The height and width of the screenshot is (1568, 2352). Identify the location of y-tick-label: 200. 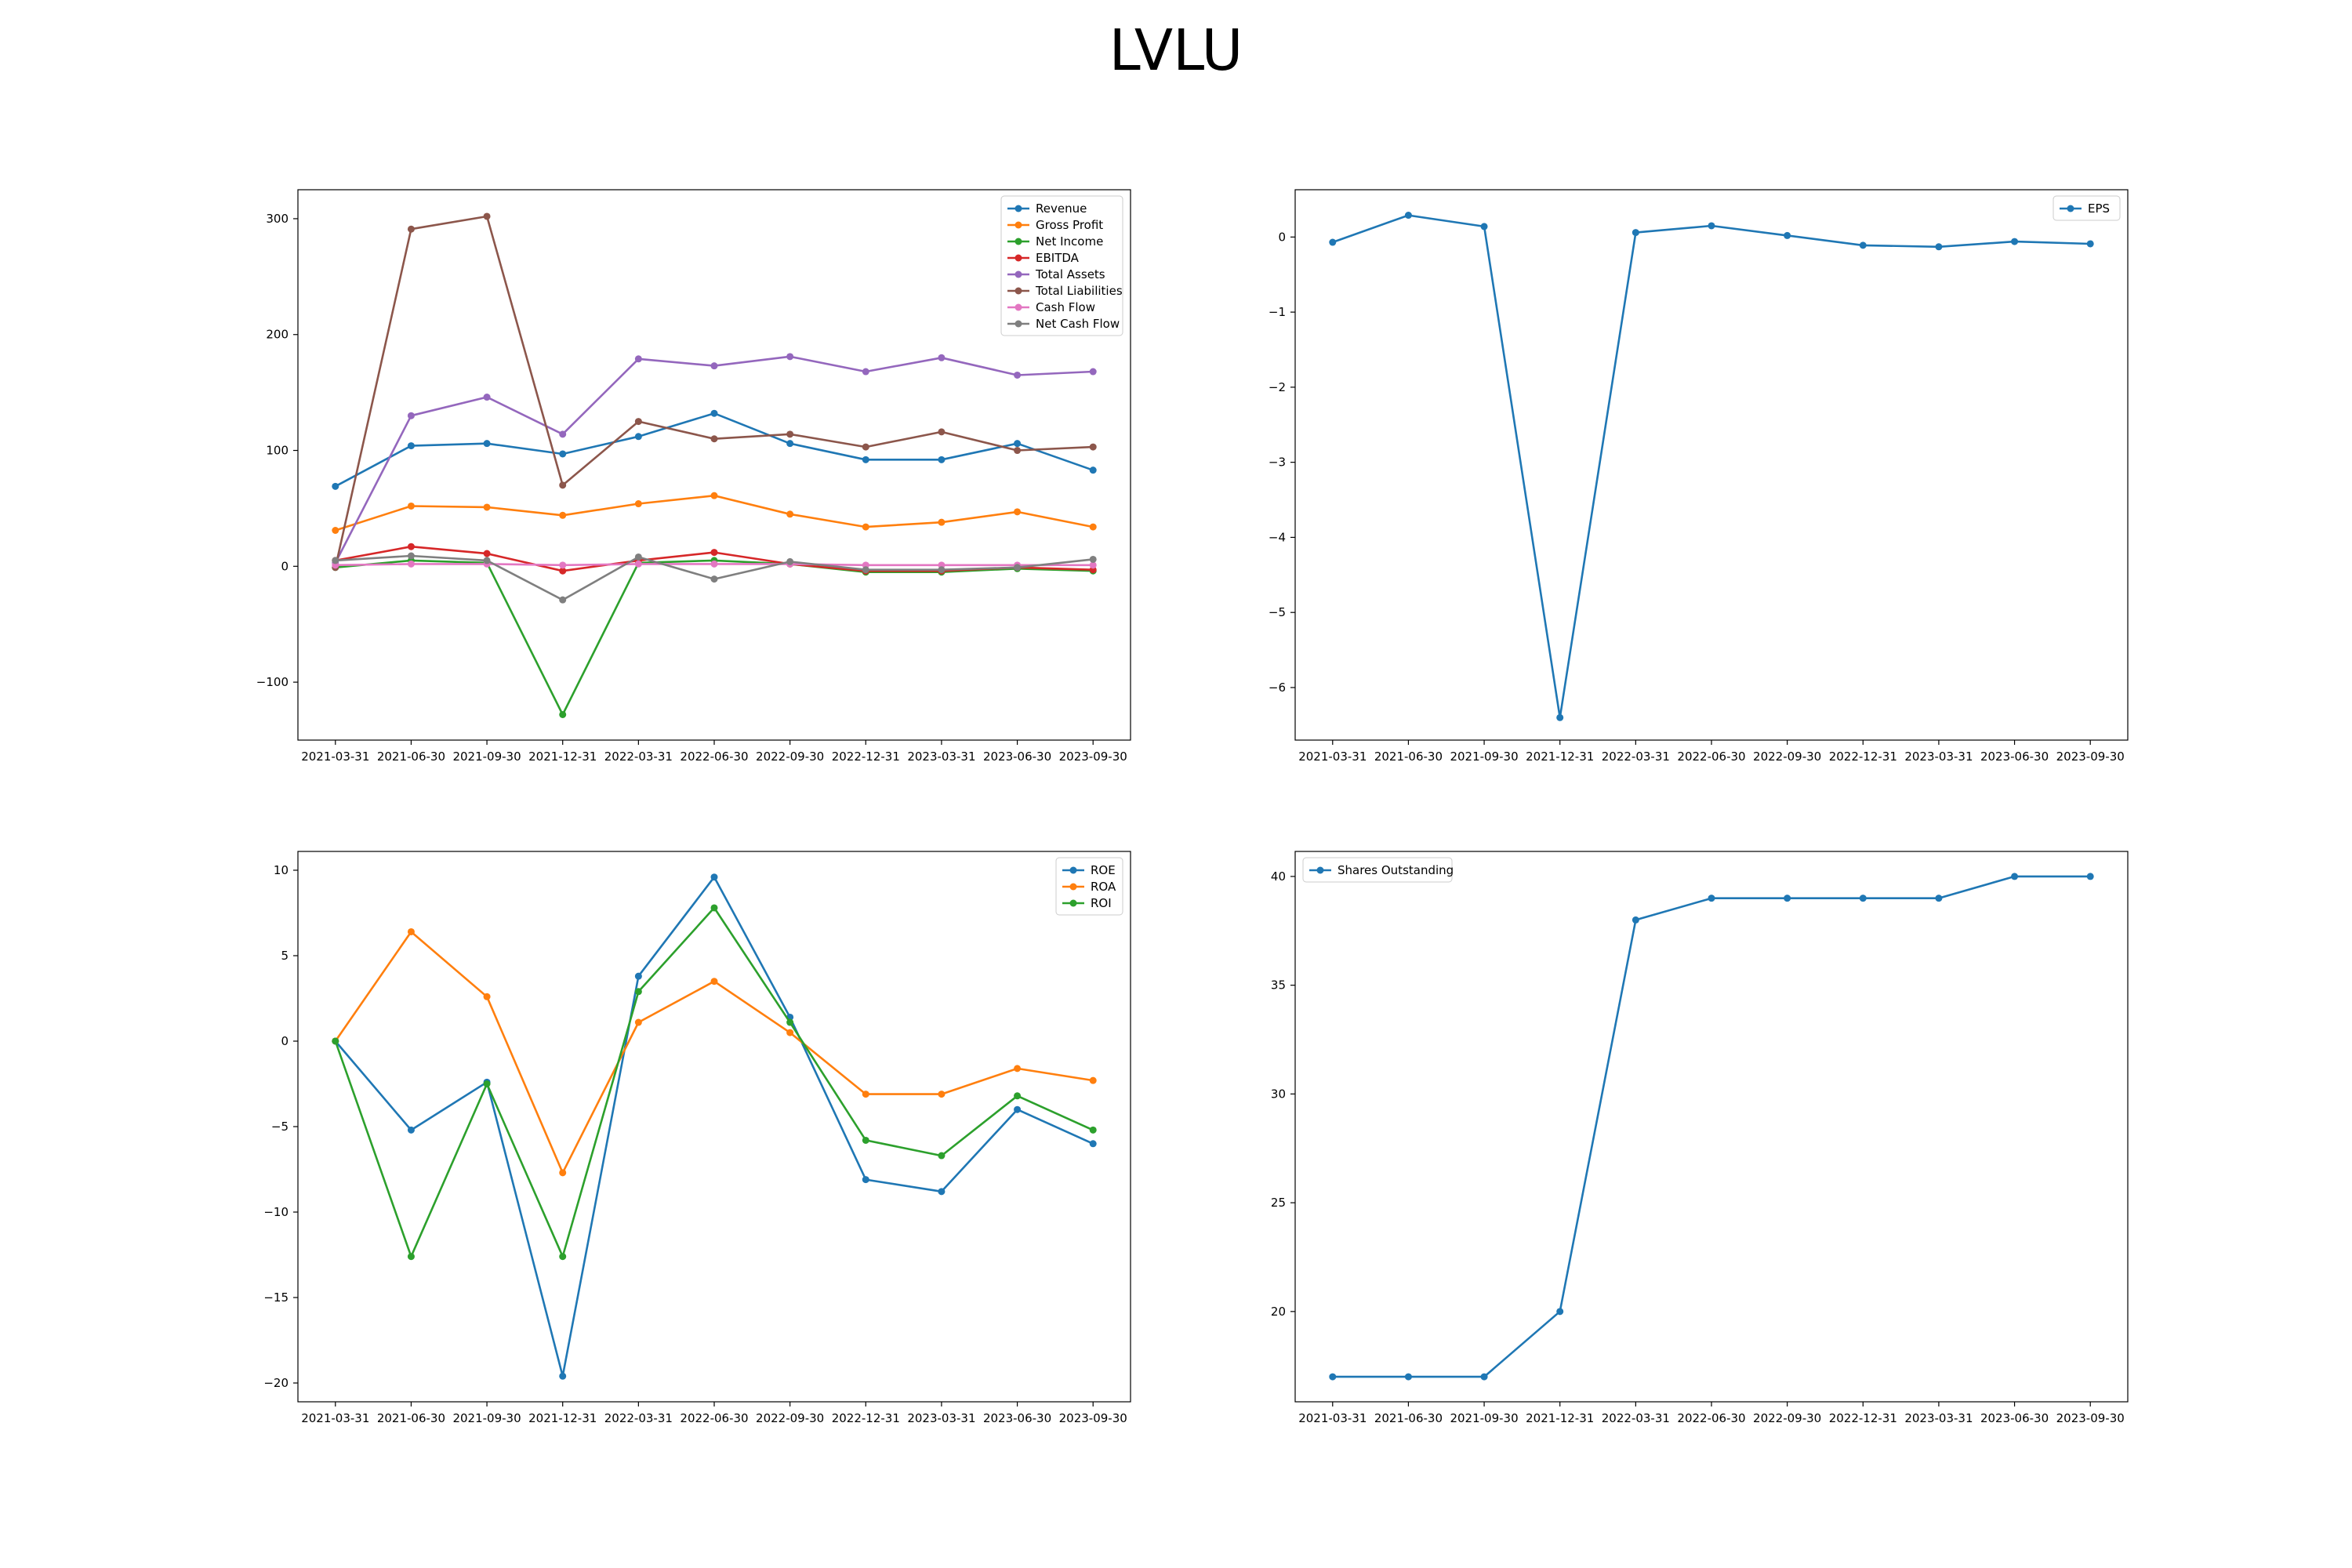
(277, 335).